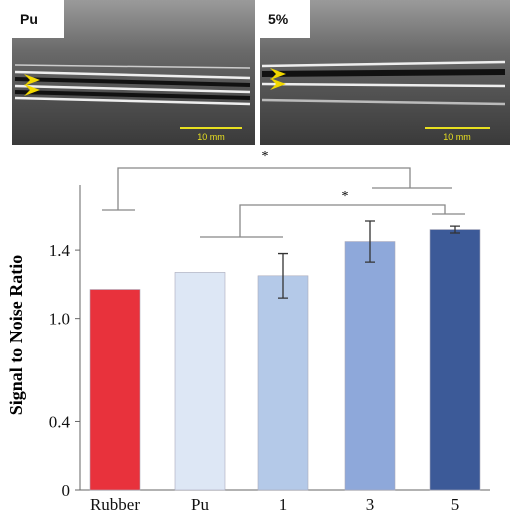 The width and height of the screenshot is (520, 515). What do you see at coordinates (66, 490) in the screenshot?
I see `y-tick-label: 0` at bounding box center [66, 490].